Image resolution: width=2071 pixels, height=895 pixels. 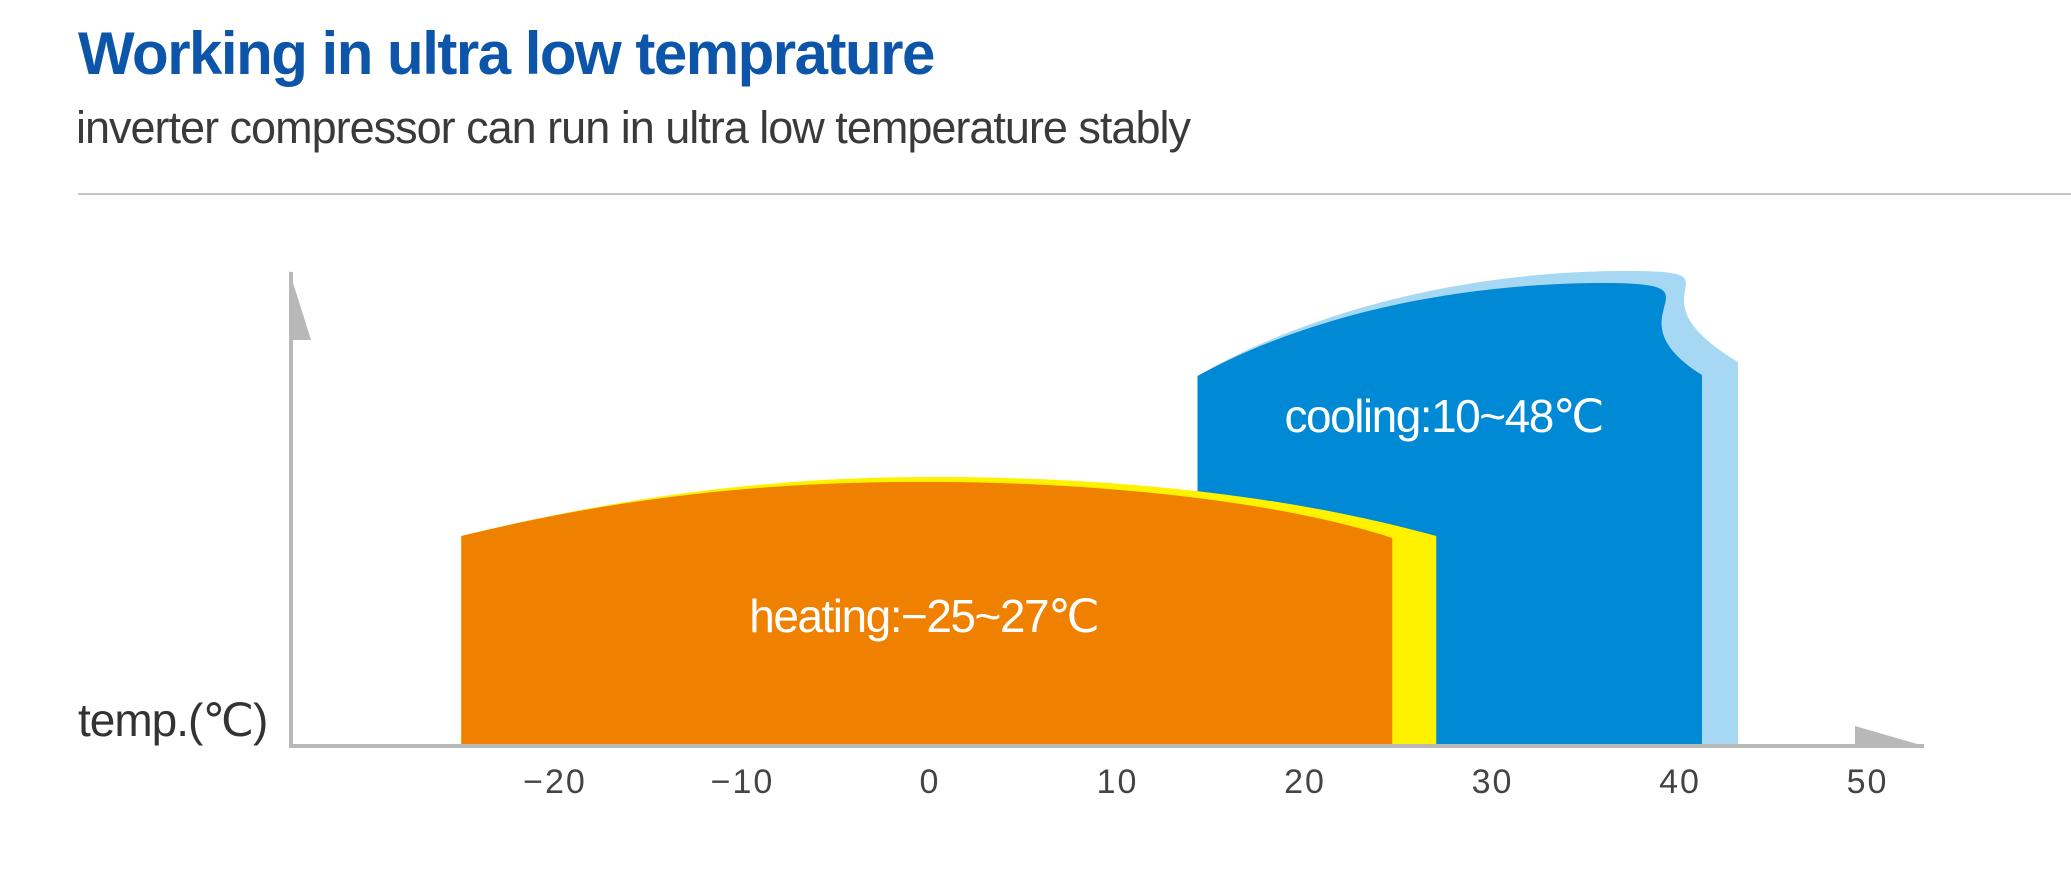 I want to click on x-tick-label: 20, so click(x=1305, y=782).